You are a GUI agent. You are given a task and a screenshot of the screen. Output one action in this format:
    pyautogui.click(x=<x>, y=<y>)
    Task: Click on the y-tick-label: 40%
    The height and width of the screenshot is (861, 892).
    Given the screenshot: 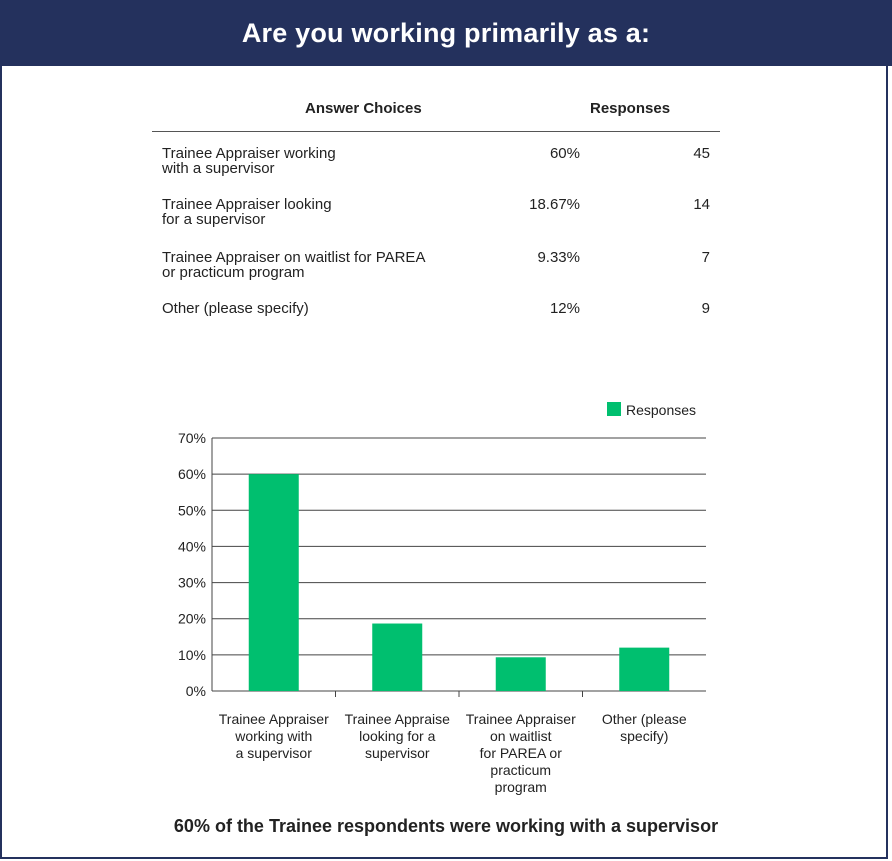 What is the action you would take?
    pyautogui.click(x=192, y=546)
    